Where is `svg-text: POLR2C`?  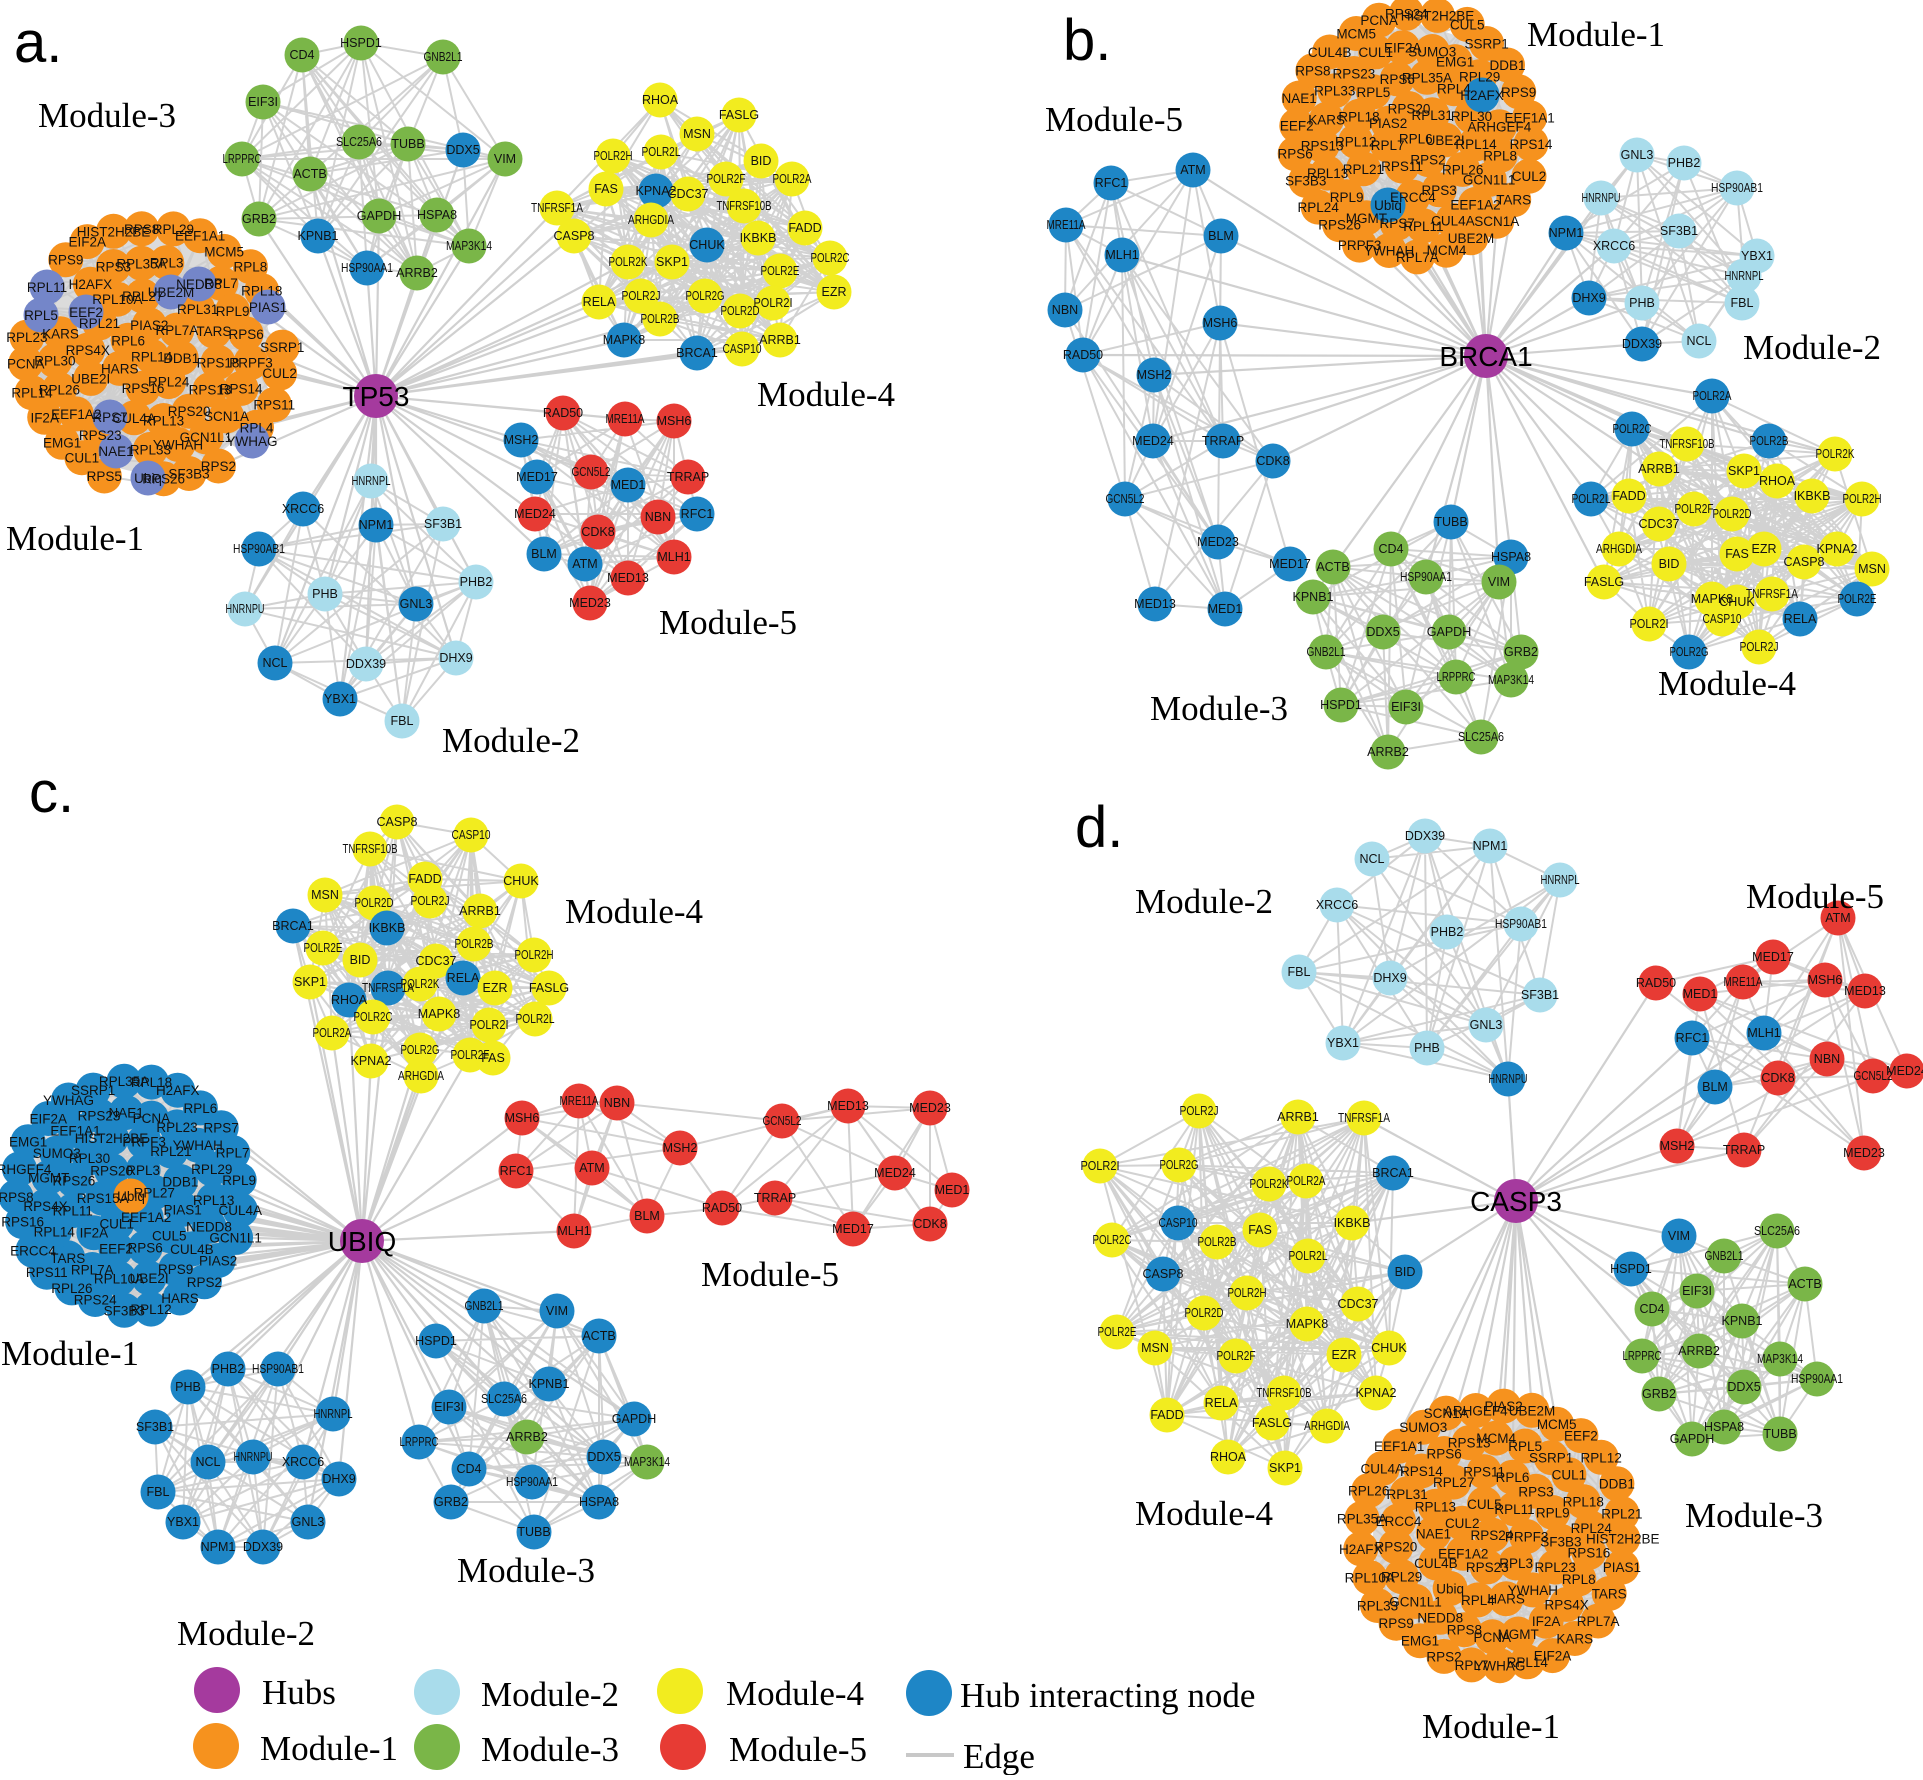 svg-text: POLR2C is located at coordinates (1112, 1240).